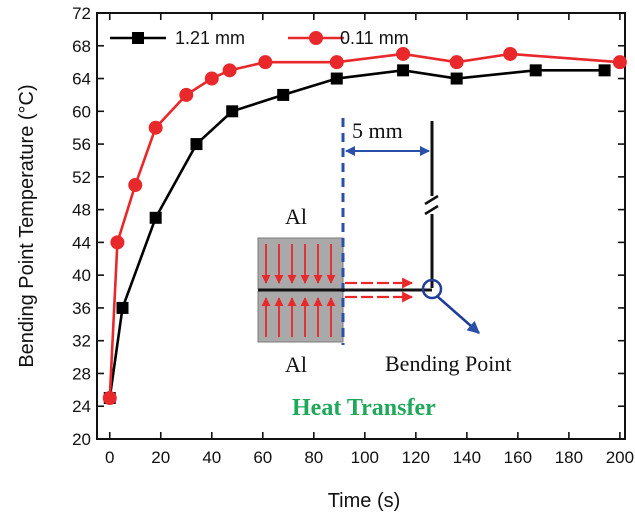 The image size is (635, 515). What do you see at coordinates (259, 38) in the screenshot?
I see `legend: 1.21 mm 0.11 mm` at bounding box center [259, 38].